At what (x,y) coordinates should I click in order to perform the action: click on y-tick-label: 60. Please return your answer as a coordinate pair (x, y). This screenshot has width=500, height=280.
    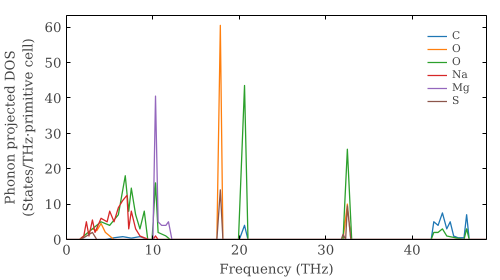
    Looking at the image, I should click on (53, 28).